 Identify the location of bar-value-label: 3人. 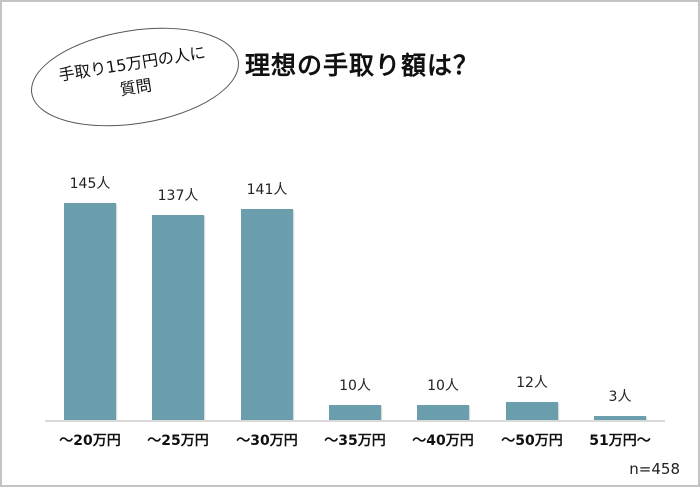
(620, 397).